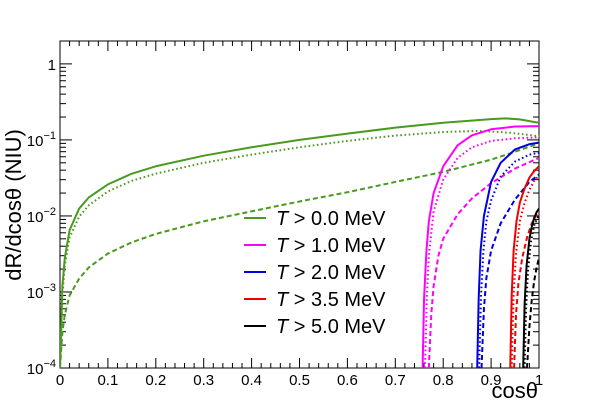 The height and width of the screenshot is (407, 598). Describe the element at coordinates (539, 380) in the screenshot. I see `x-tick-label: 1` at that location.